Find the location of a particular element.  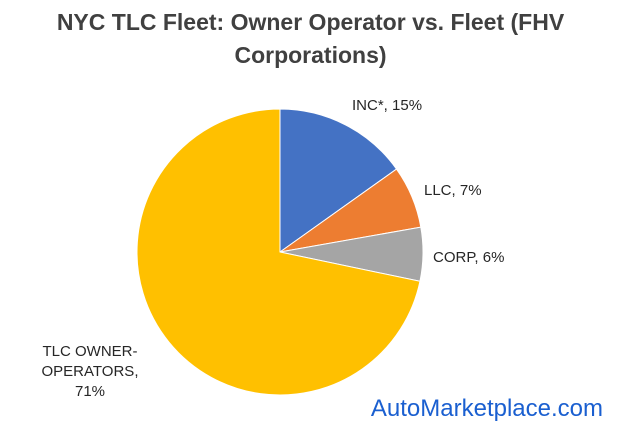

pie-slice is located at coordinates (338, 180).